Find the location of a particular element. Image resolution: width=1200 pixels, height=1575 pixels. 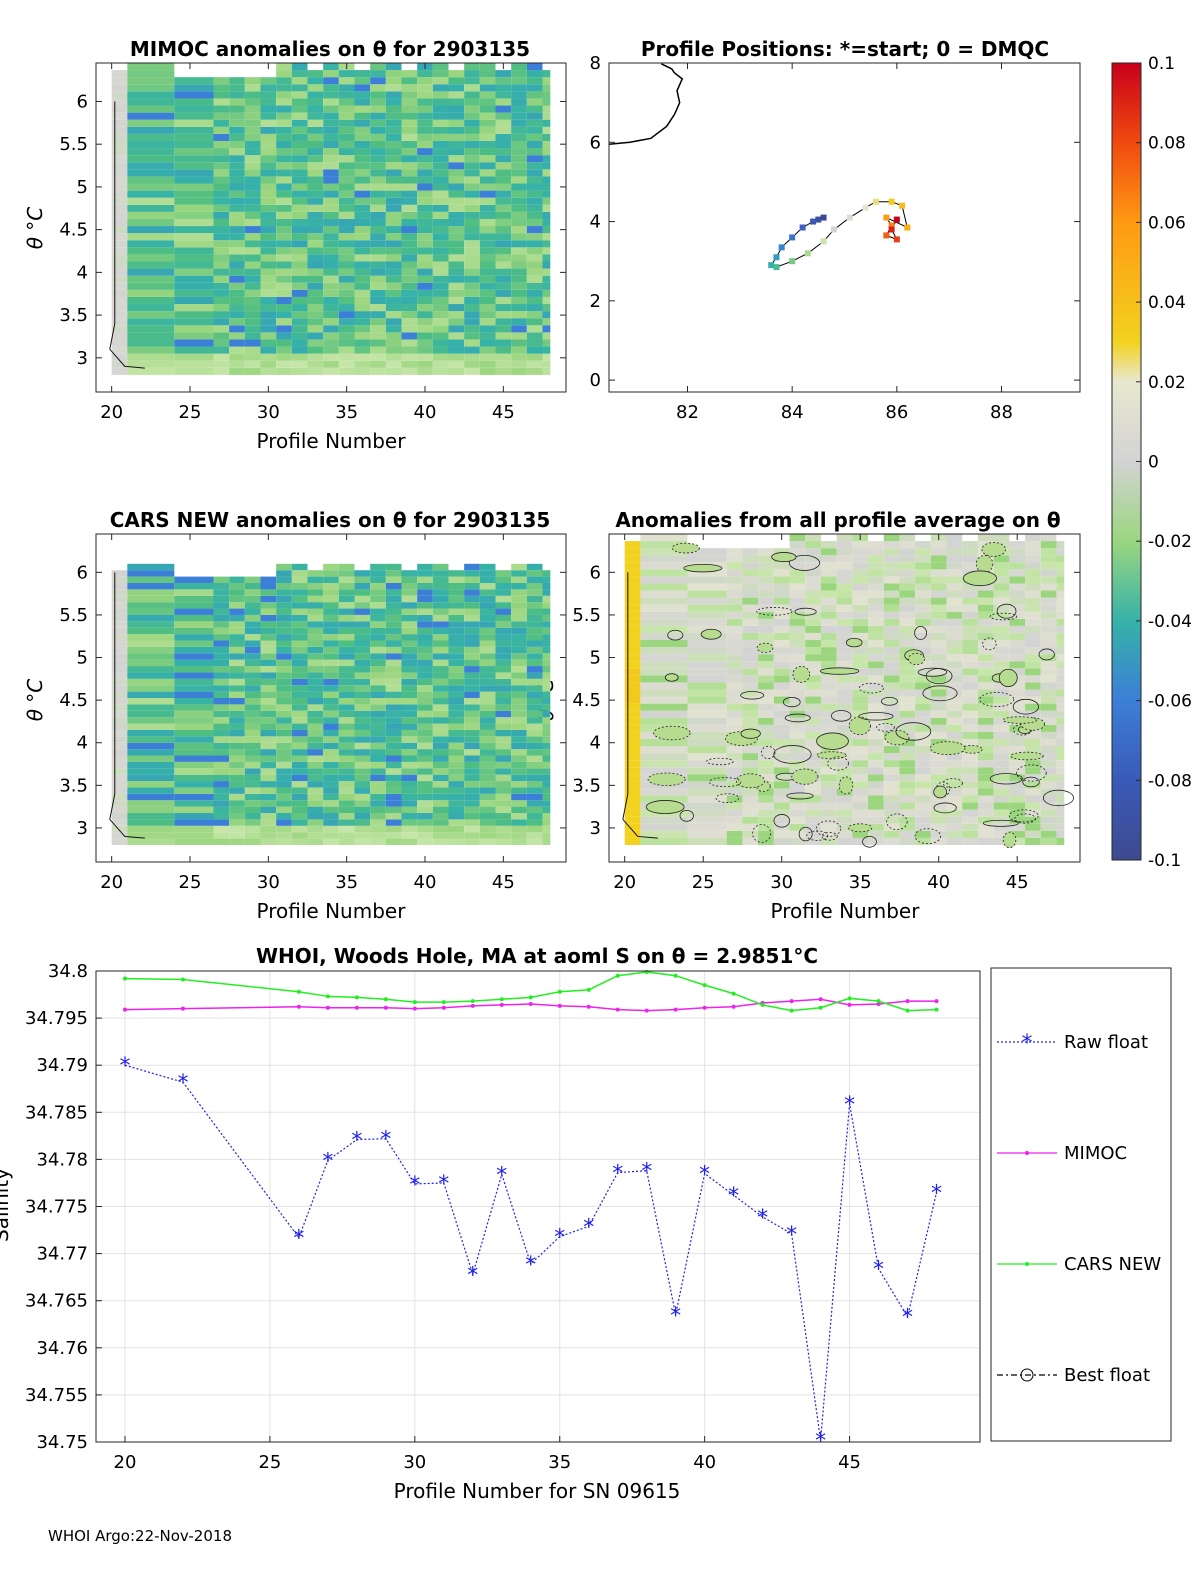

salinity-ytick-label: 34.765 is located at coordinates (56, 1301).